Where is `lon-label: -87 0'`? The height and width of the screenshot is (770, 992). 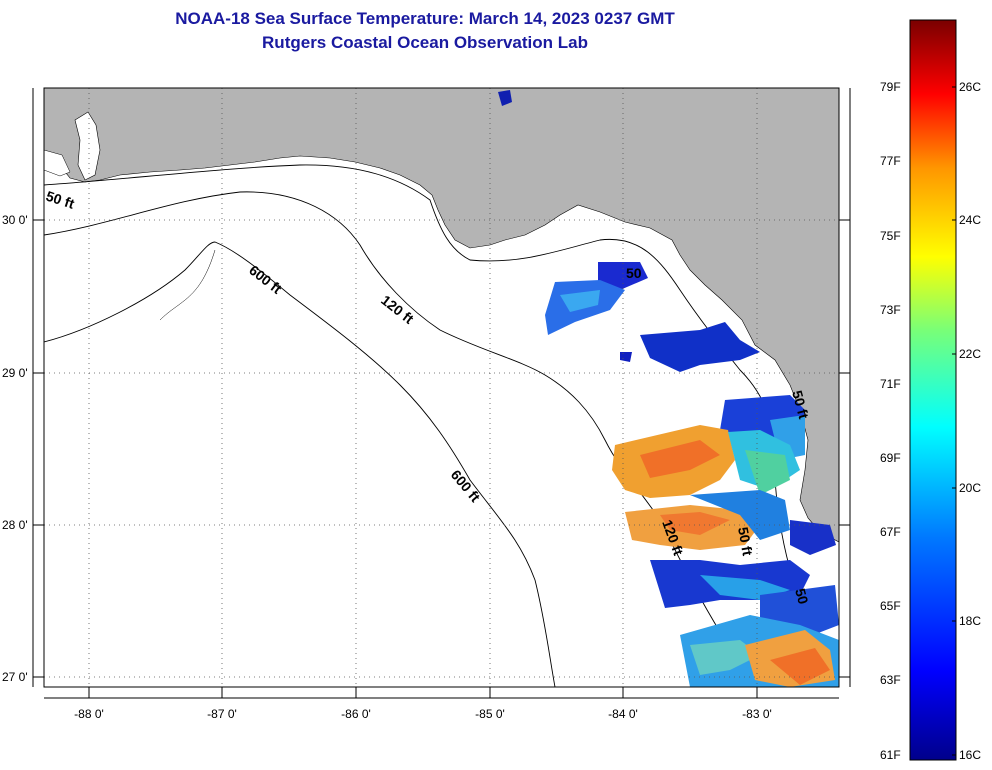 lon-label: -87 0' is located at coordinates (222, 714).